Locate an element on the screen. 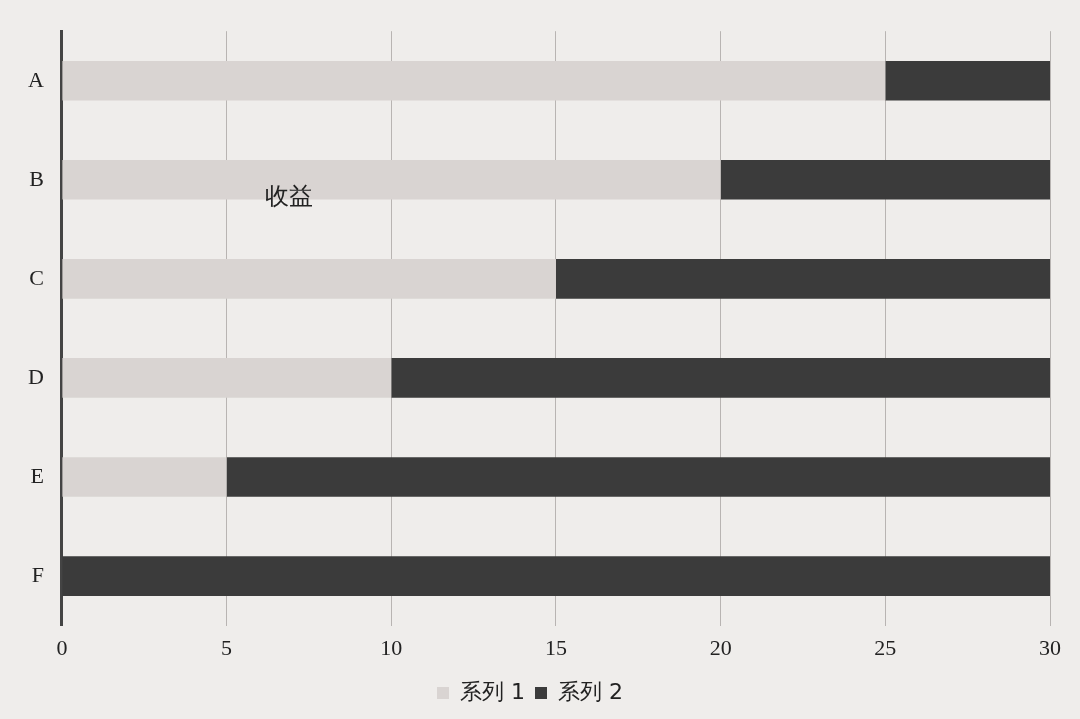  y-tick-label: C is located at coordinates (36, 277).